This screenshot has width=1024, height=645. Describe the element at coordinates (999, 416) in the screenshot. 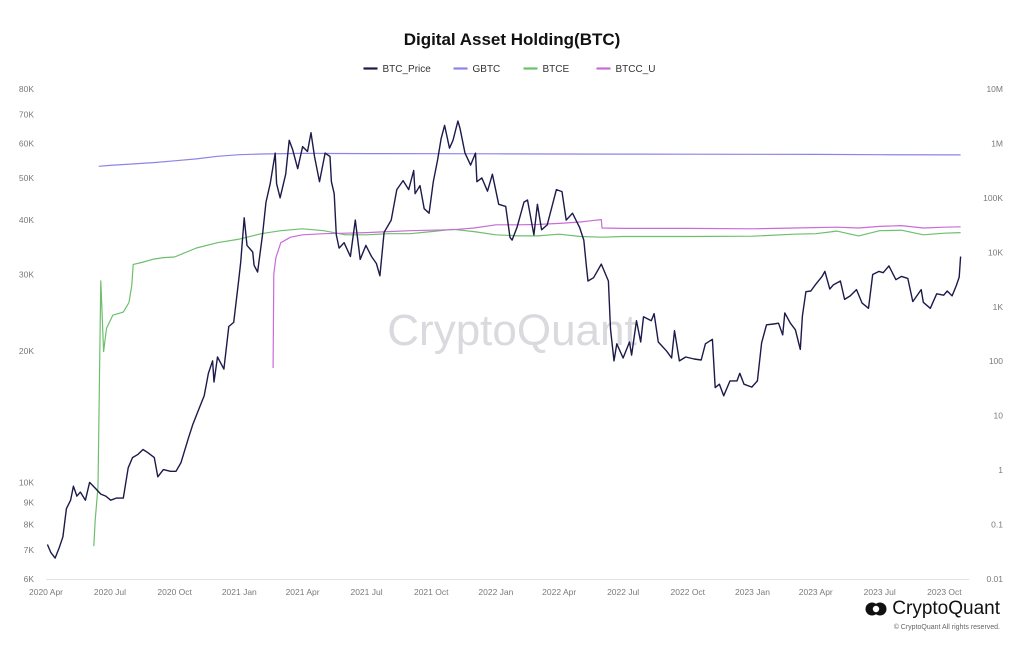

I see `right-tick-label: 10` at that location.